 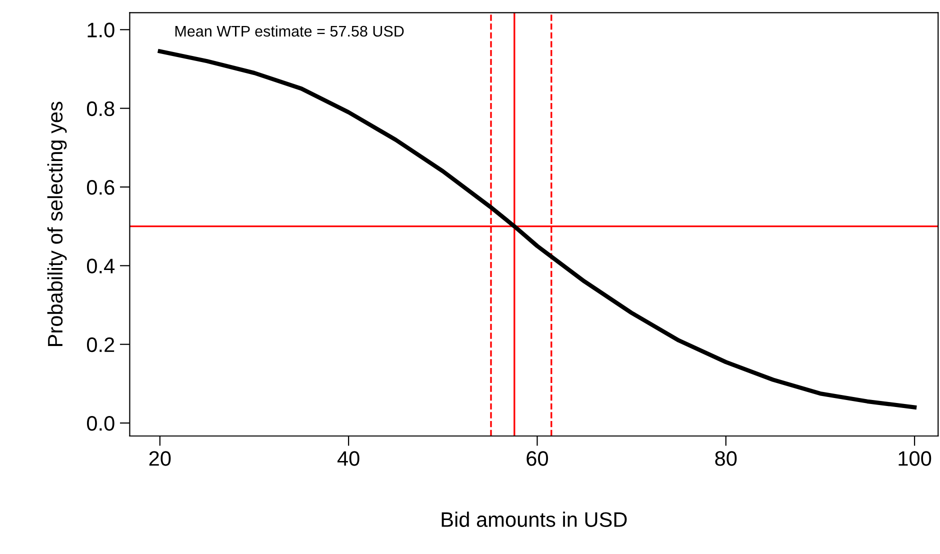 I want to click on x-tick-label: 80, so click(x=726, y=458).